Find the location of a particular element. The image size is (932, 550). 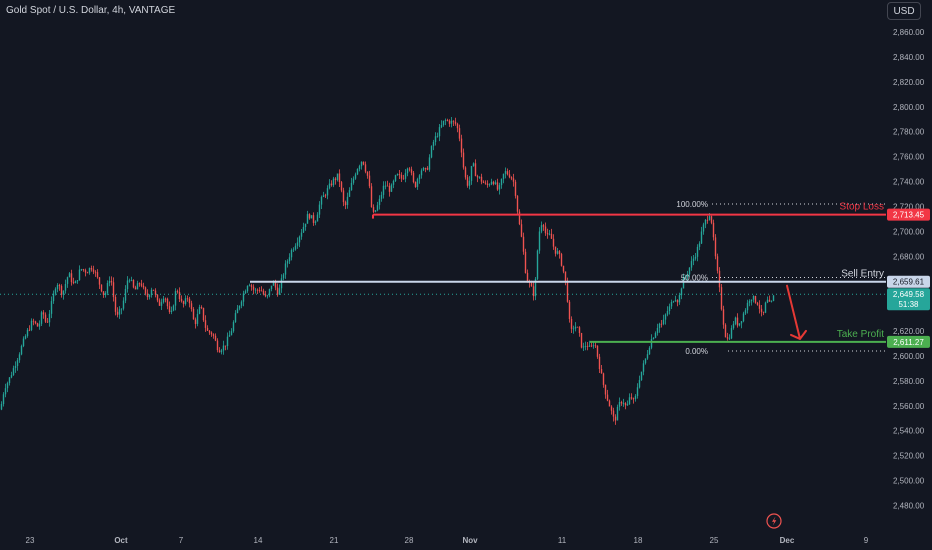

y-tick-label: 2,600.00 is located at coordinates (909, 356).